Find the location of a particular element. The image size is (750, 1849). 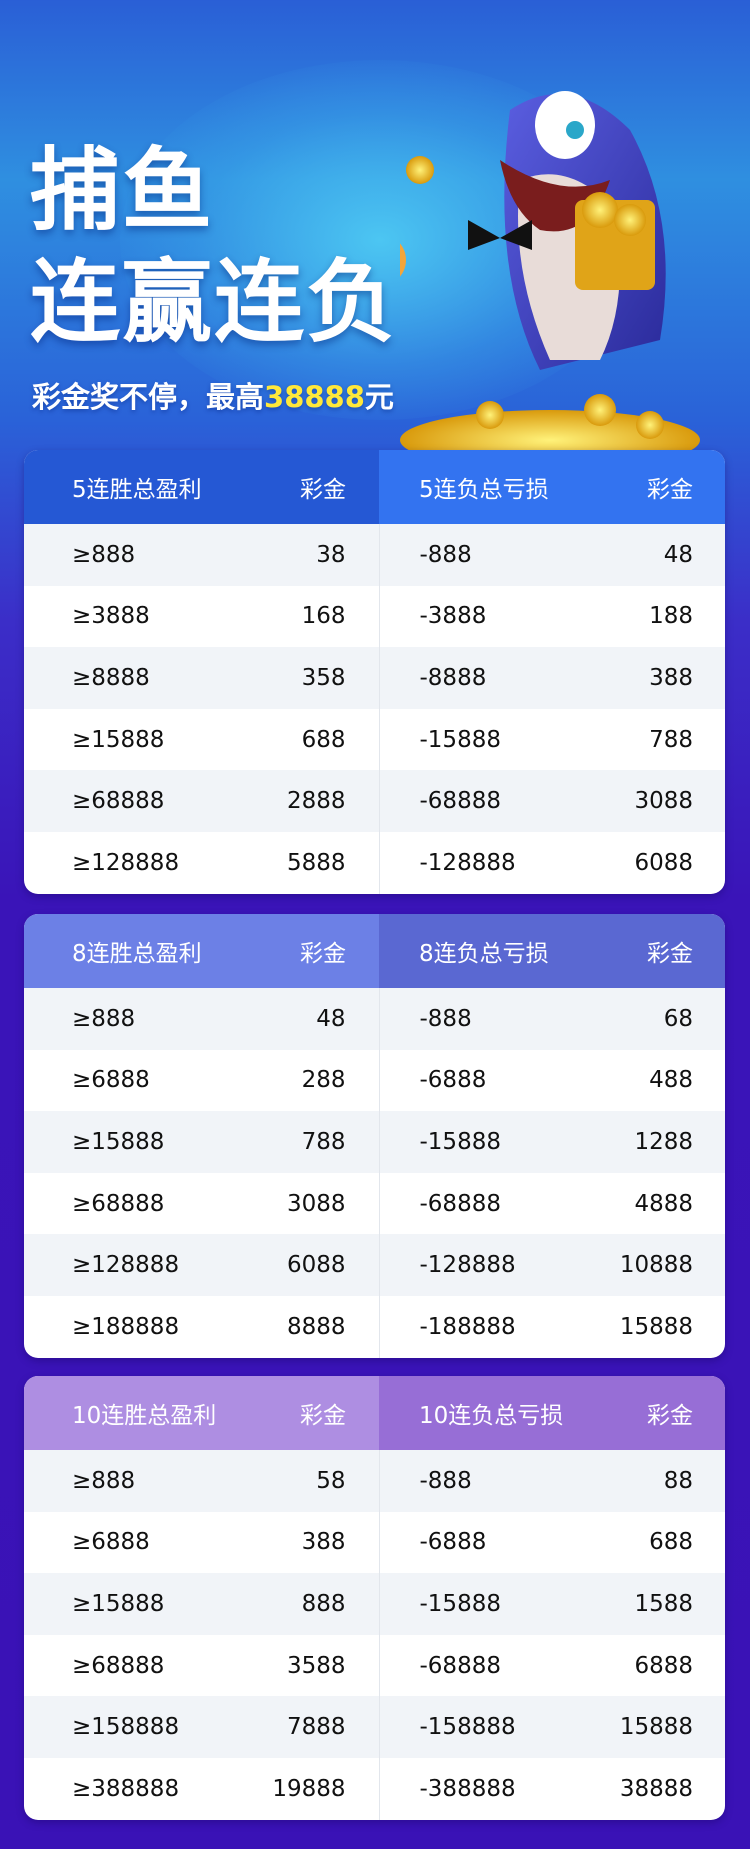

loss-column-label: 5连负总亏损 is located at coordinates (484, 490).